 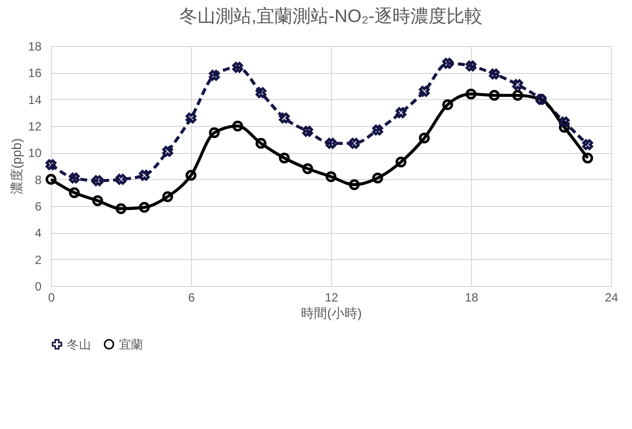 I want to click on y-tick-label: 10, so click(x=35, y=153).